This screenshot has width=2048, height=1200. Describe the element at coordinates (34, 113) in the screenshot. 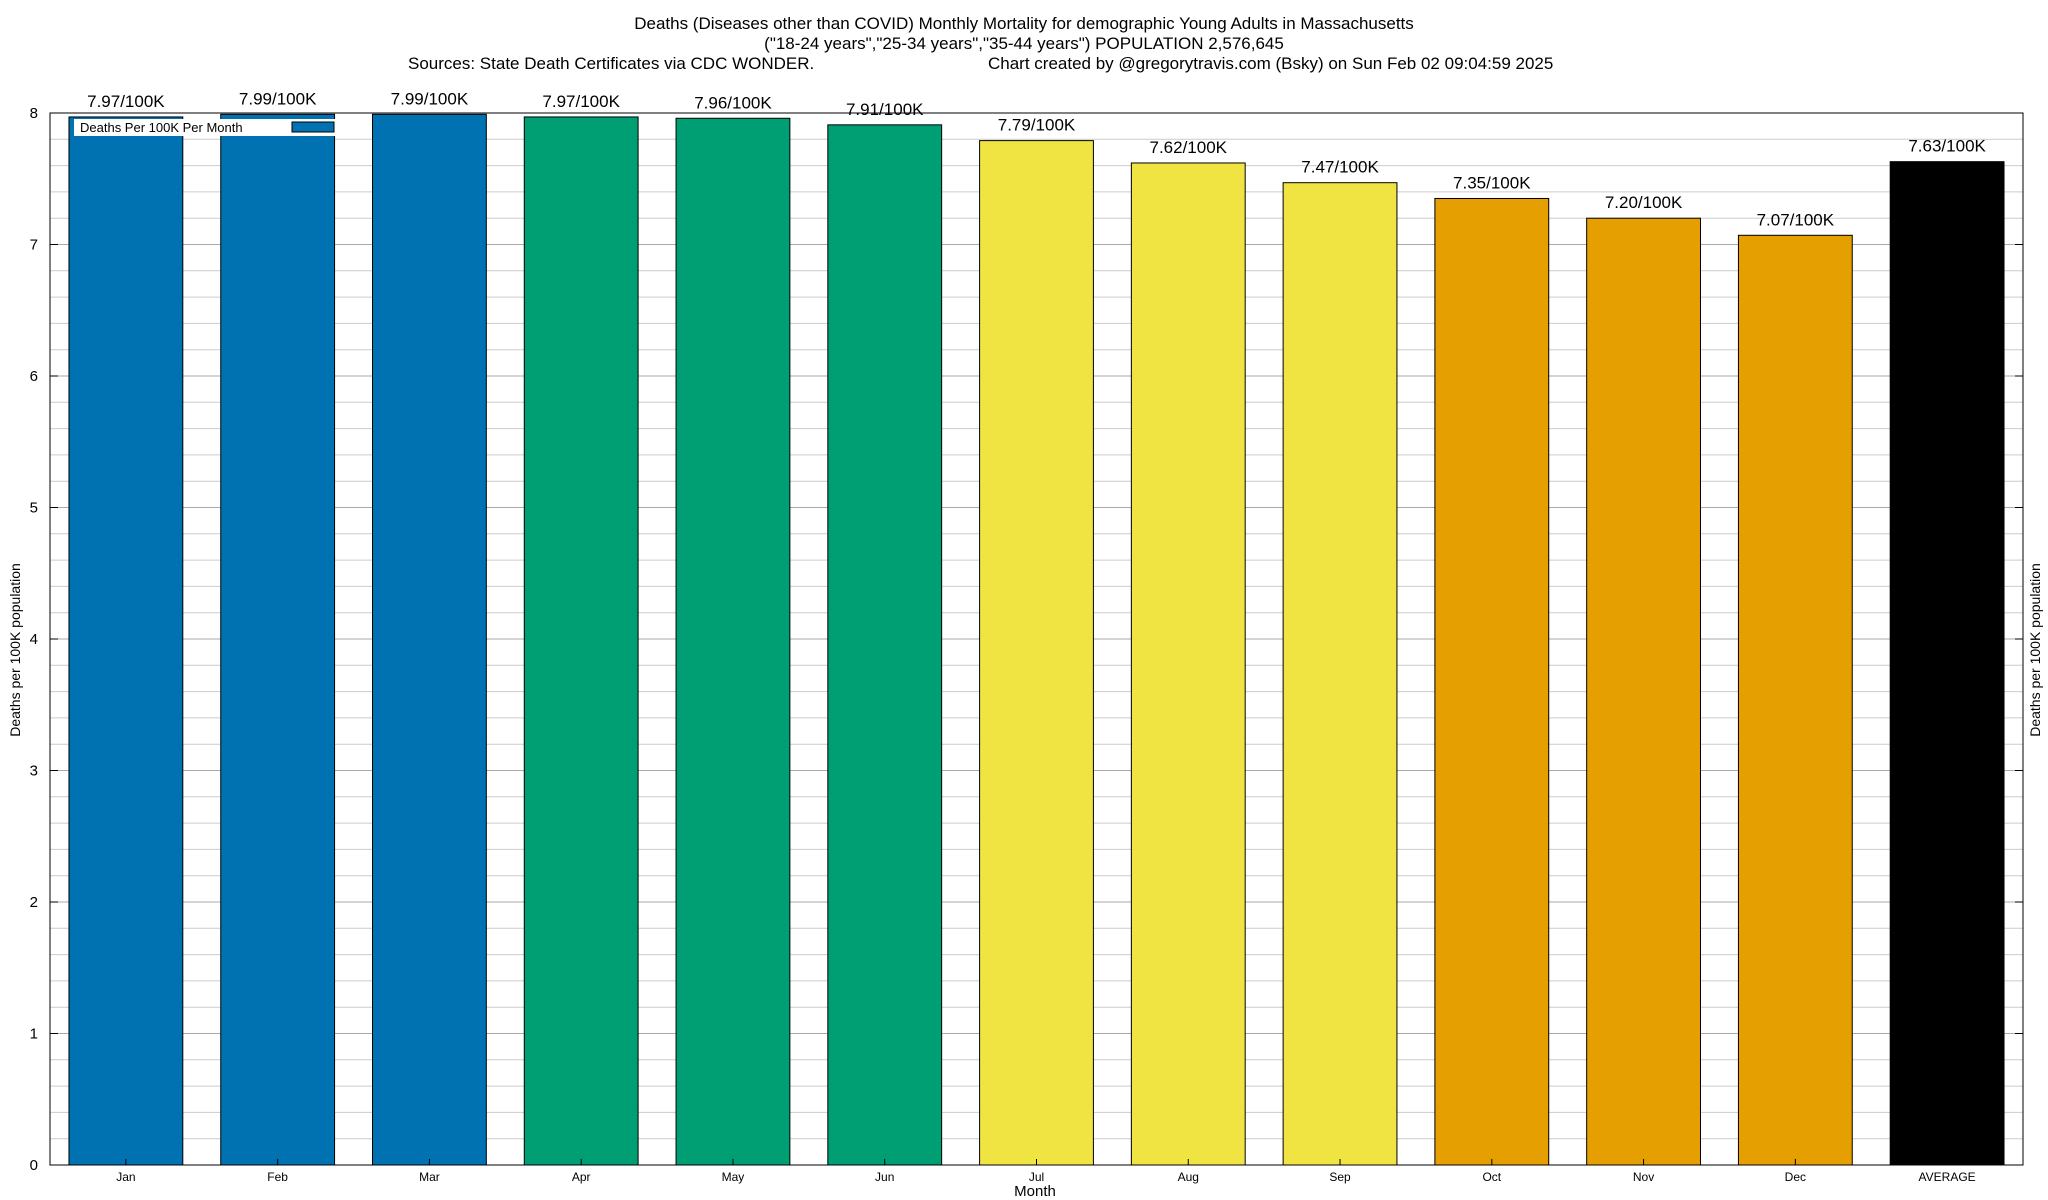

I see `y-tick-label: 8` at that location.